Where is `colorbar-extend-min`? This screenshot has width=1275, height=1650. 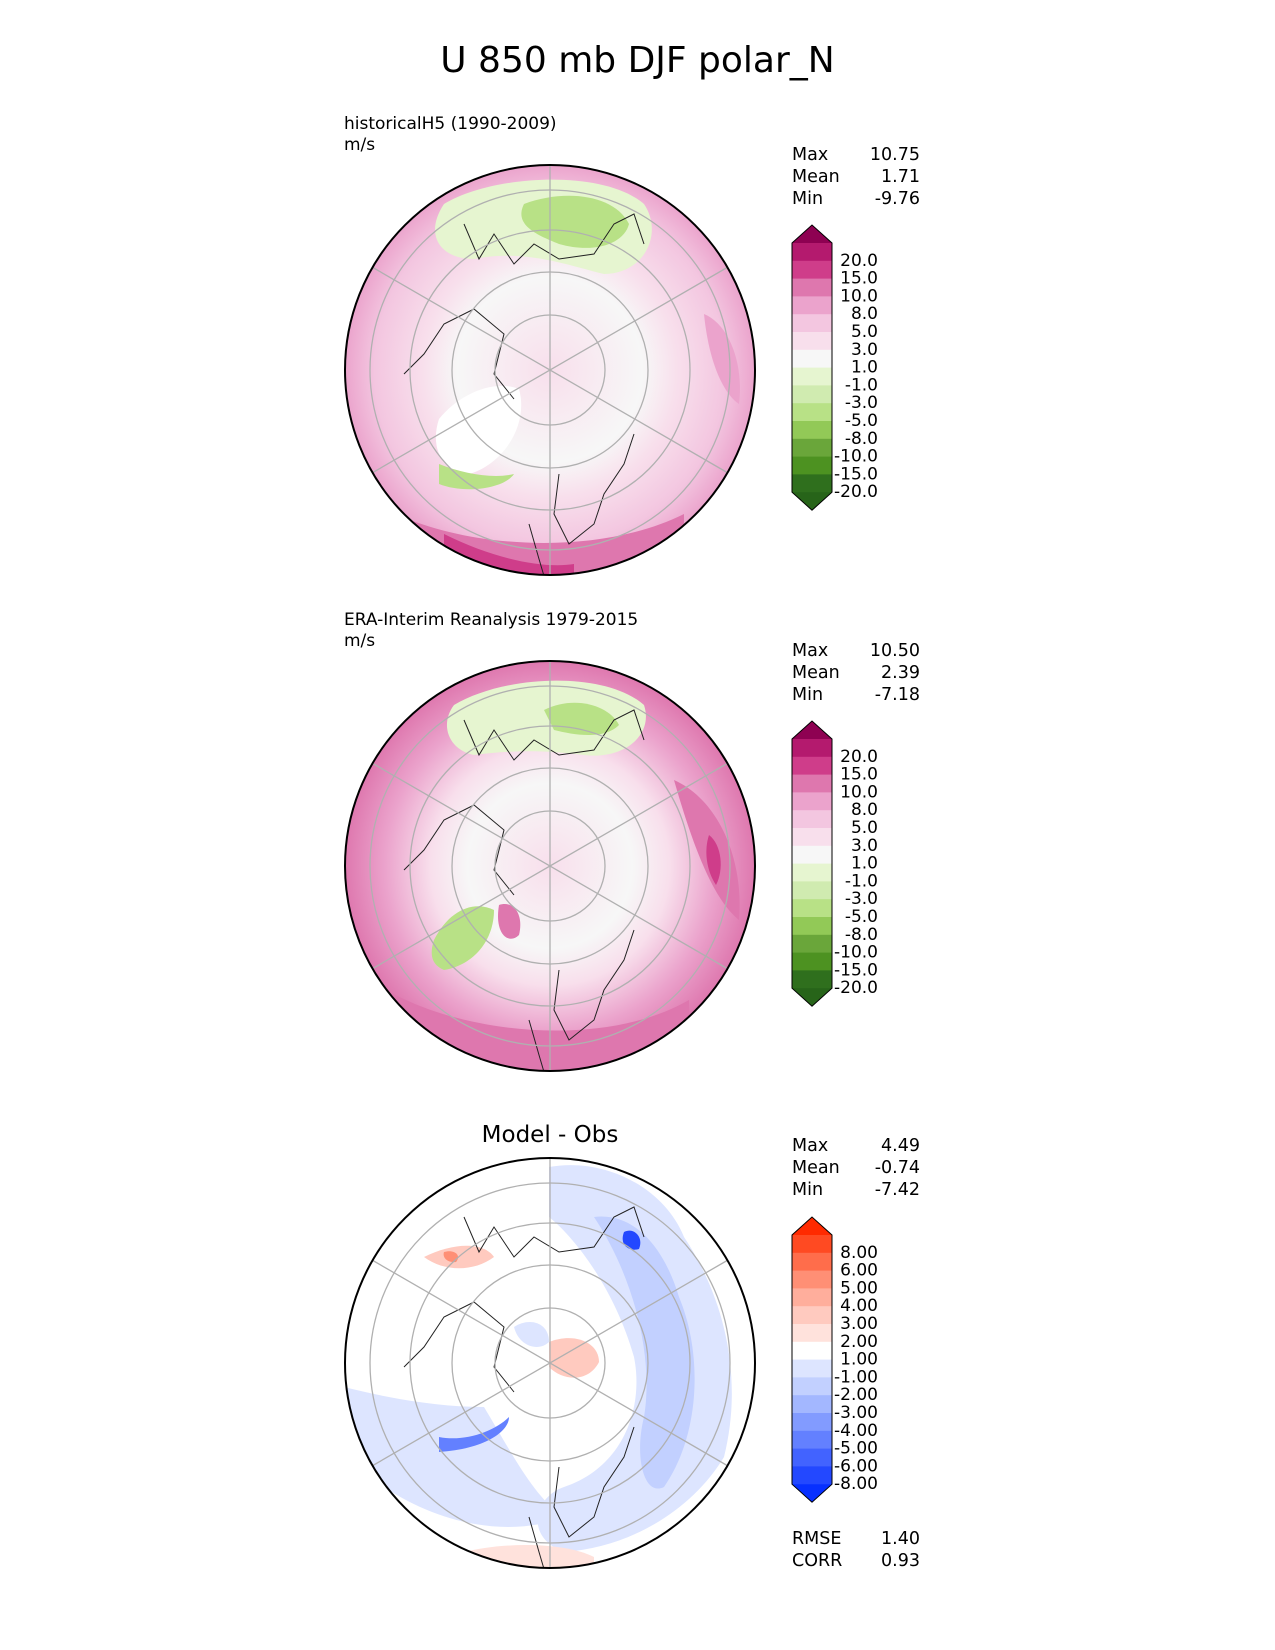 colorbar-extend-min is located at coordinates (812, 501).